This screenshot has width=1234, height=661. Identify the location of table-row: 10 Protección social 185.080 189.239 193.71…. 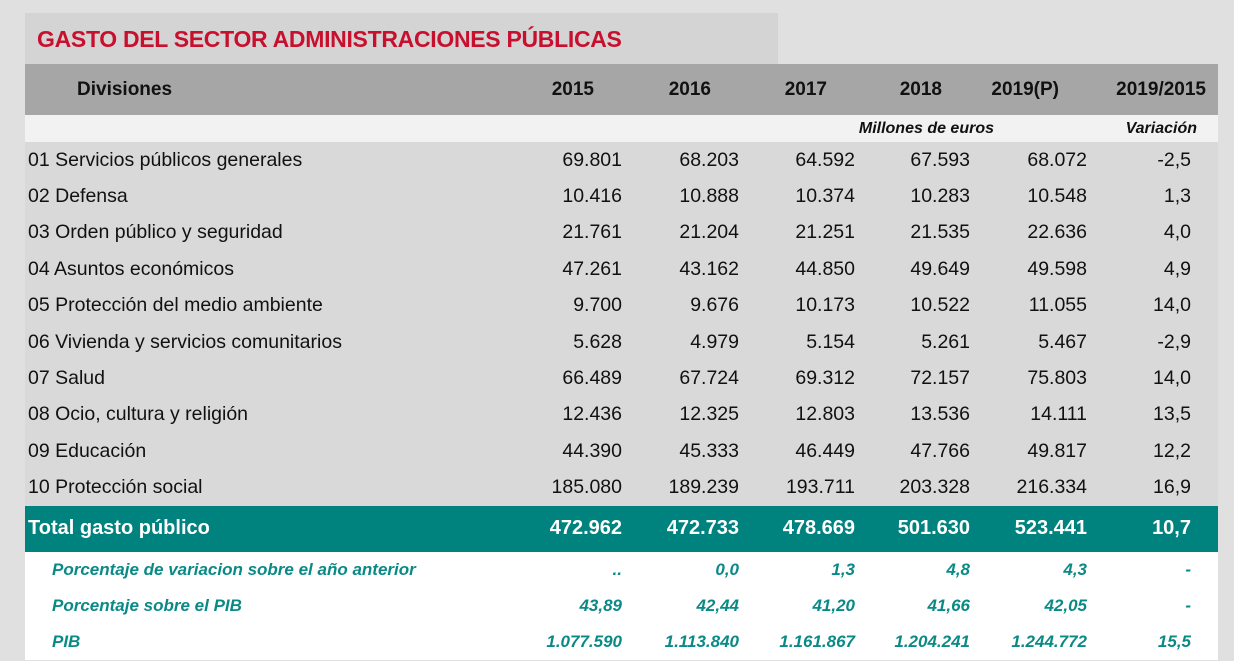
(621, 487).